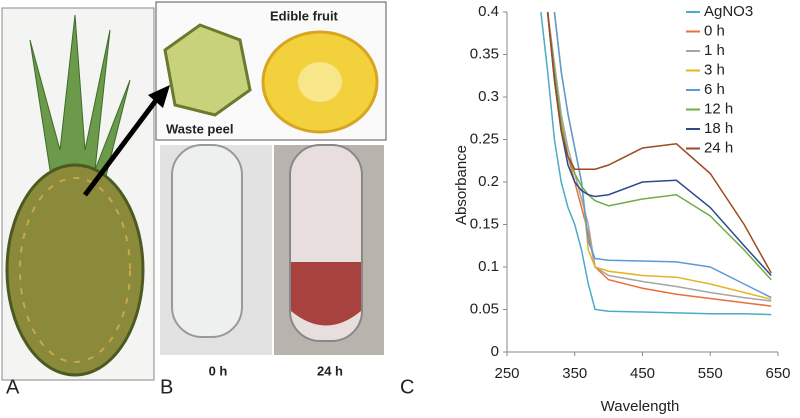 This screenshot has width=800, height=418. What do you see at coordinates (488, 96) in the screenshot?
I see `y-tick-label: 0.3` at bounding box center [488, 96].